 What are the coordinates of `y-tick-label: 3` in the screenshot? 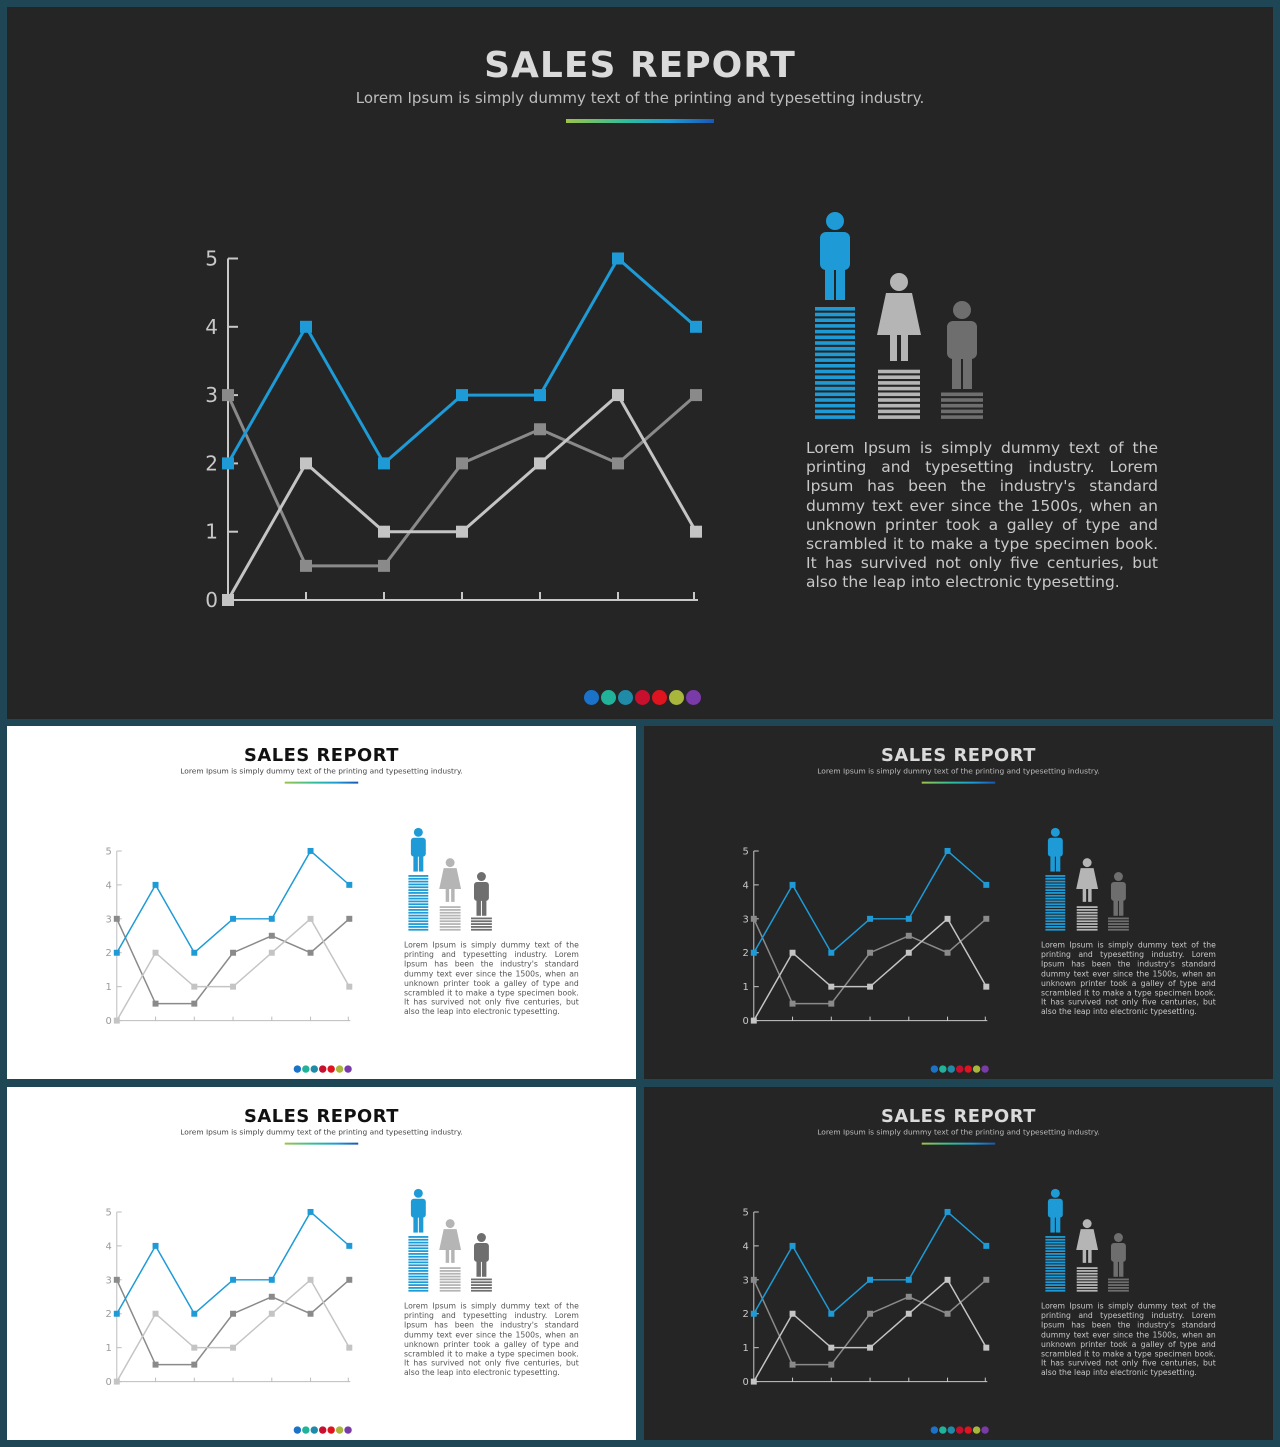 It's located at (108, 1280).